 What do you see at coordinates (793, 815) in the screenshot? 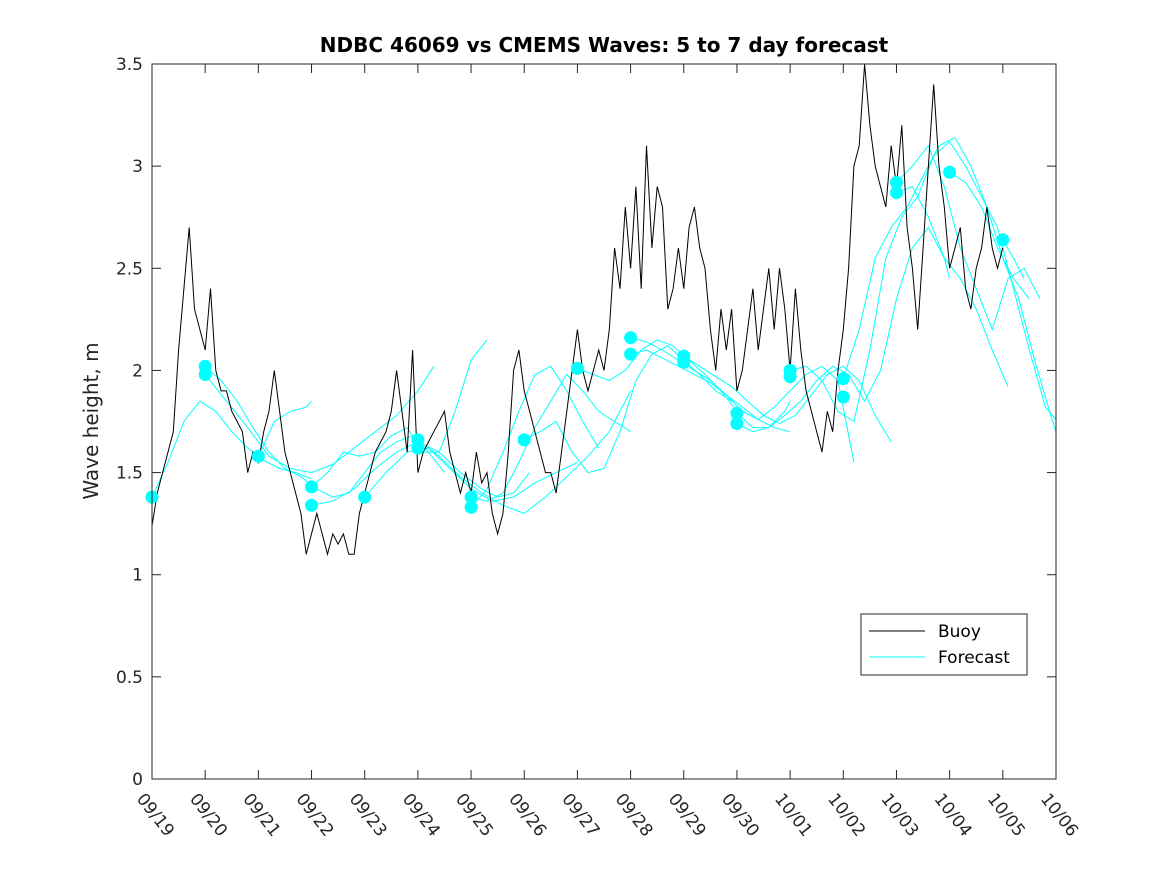
I see `x-tick-label-12: 10/01` at bounding box center [793, 815].